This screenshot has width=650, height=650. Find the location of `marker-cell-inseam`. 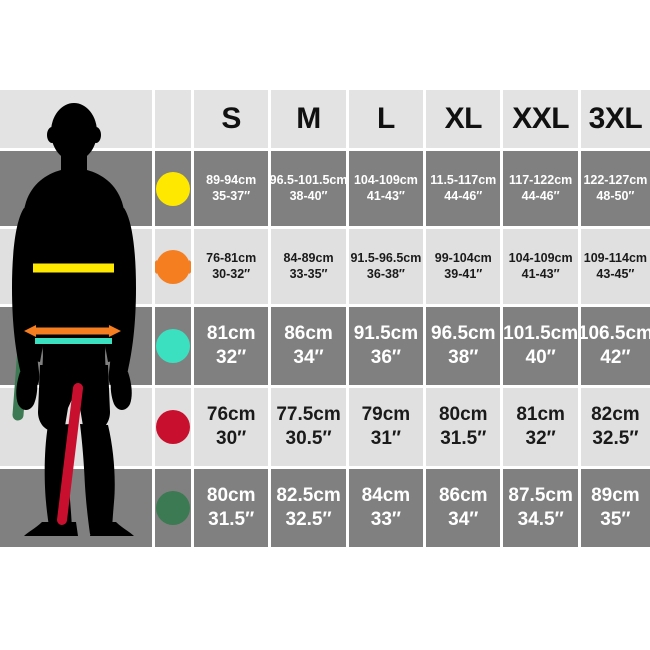

marker-cell-inseam is located at coordinates (173, 427).